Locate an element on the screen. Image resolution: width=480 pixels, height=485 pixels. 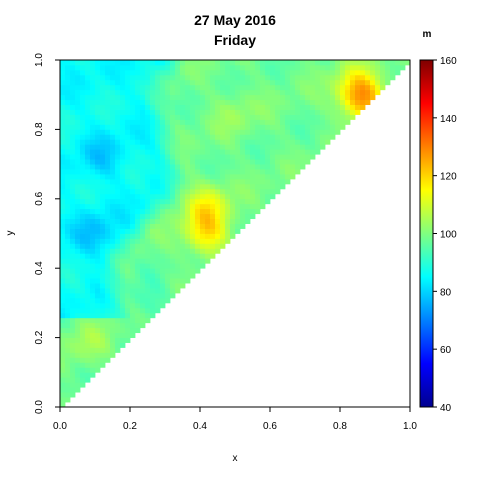
chart-title: 27 May 2016 is located at coordinates (235, 20).